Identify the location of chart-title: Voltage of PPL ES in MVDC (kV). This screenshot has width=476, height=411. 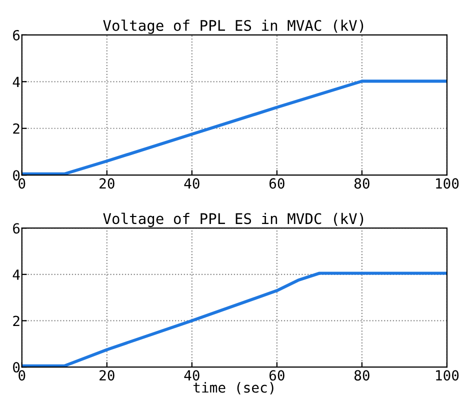
(233, 220).